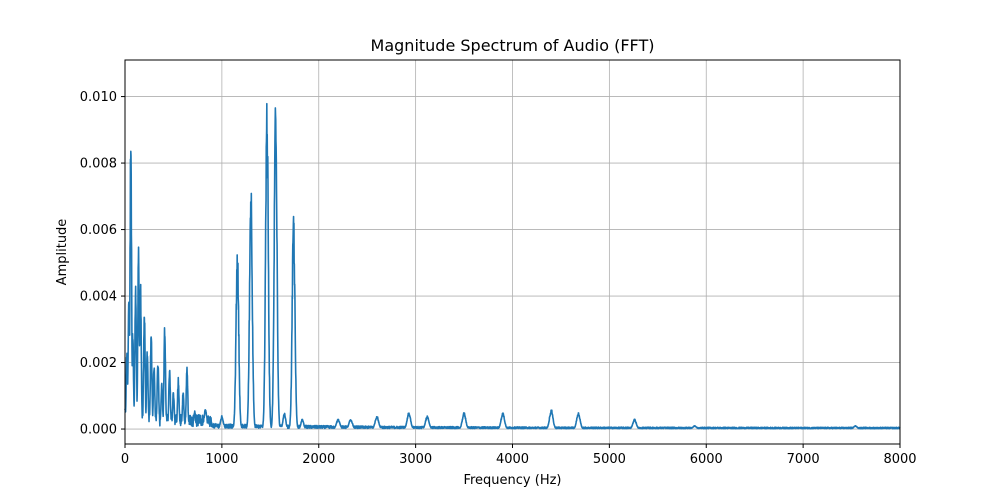 Image resolution: width=1000 pixels, height=500 pixels. I want to click on y-tick-label: 0.000, so click(98, 430).